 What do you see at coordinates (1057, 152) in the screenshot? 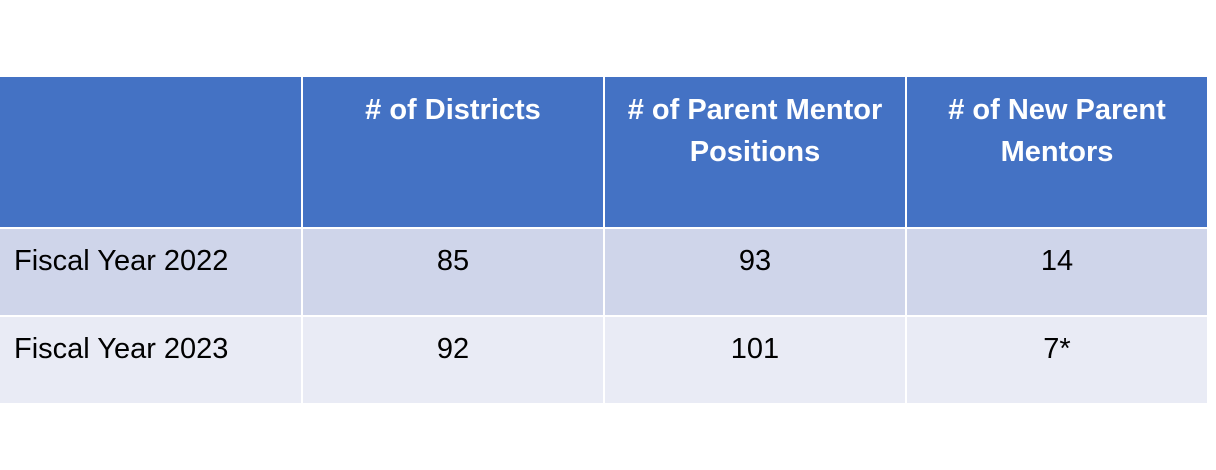
I see `header-cell-new-mentors: # of New Parent Mentors` at bounding box center [1057, 152].